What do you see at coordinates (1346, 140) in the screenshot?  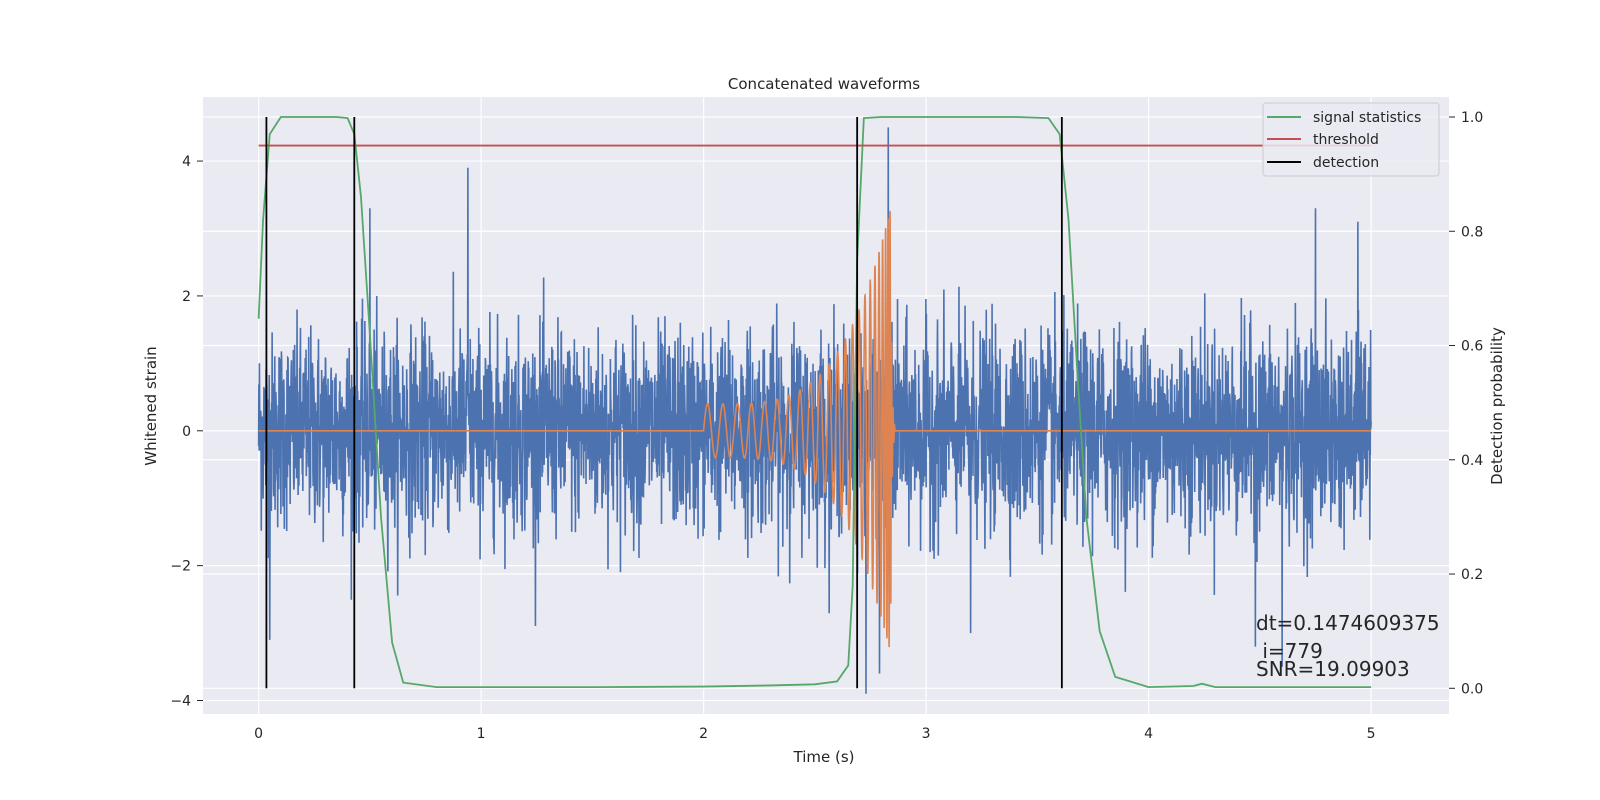 I see `legend-label-threshold: threshold` at bounding box center [1346, 140].